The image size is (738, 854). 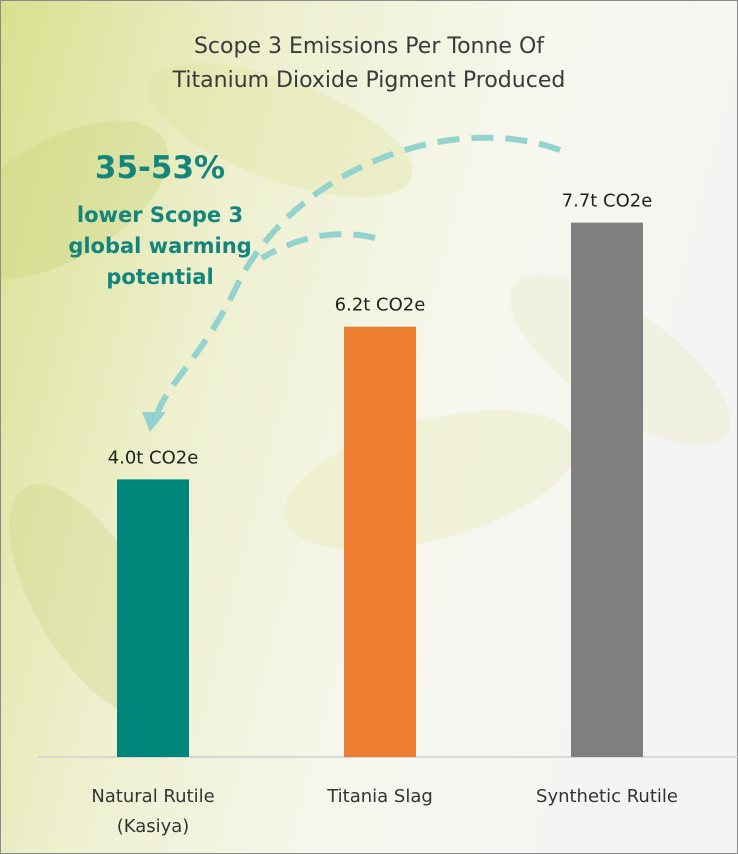 What do you see at coordinates (318, 246) in the screenshot?
I see `arrow` at bounding box center [318, 246].